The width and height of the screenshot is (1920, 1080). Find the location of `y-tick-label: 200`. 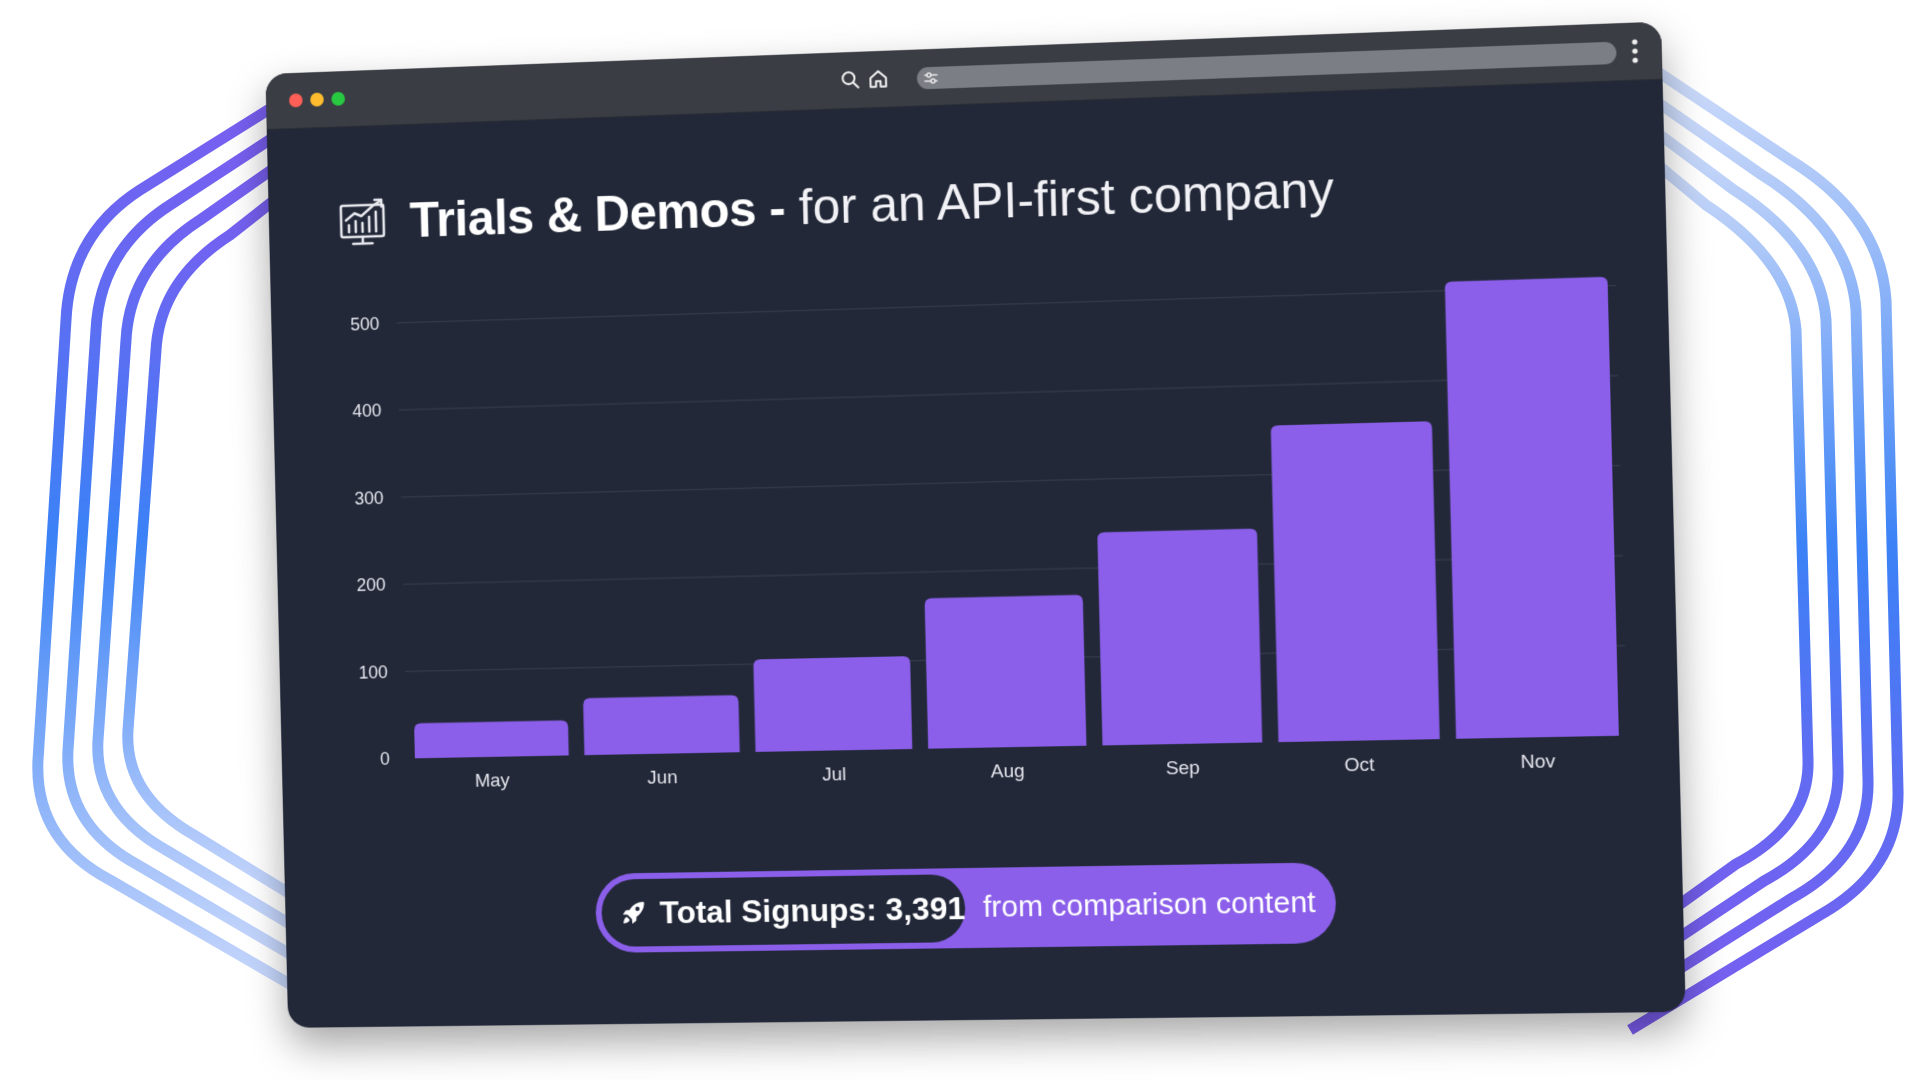

y-tick-label: 200 is located at coordinates (371, 585).